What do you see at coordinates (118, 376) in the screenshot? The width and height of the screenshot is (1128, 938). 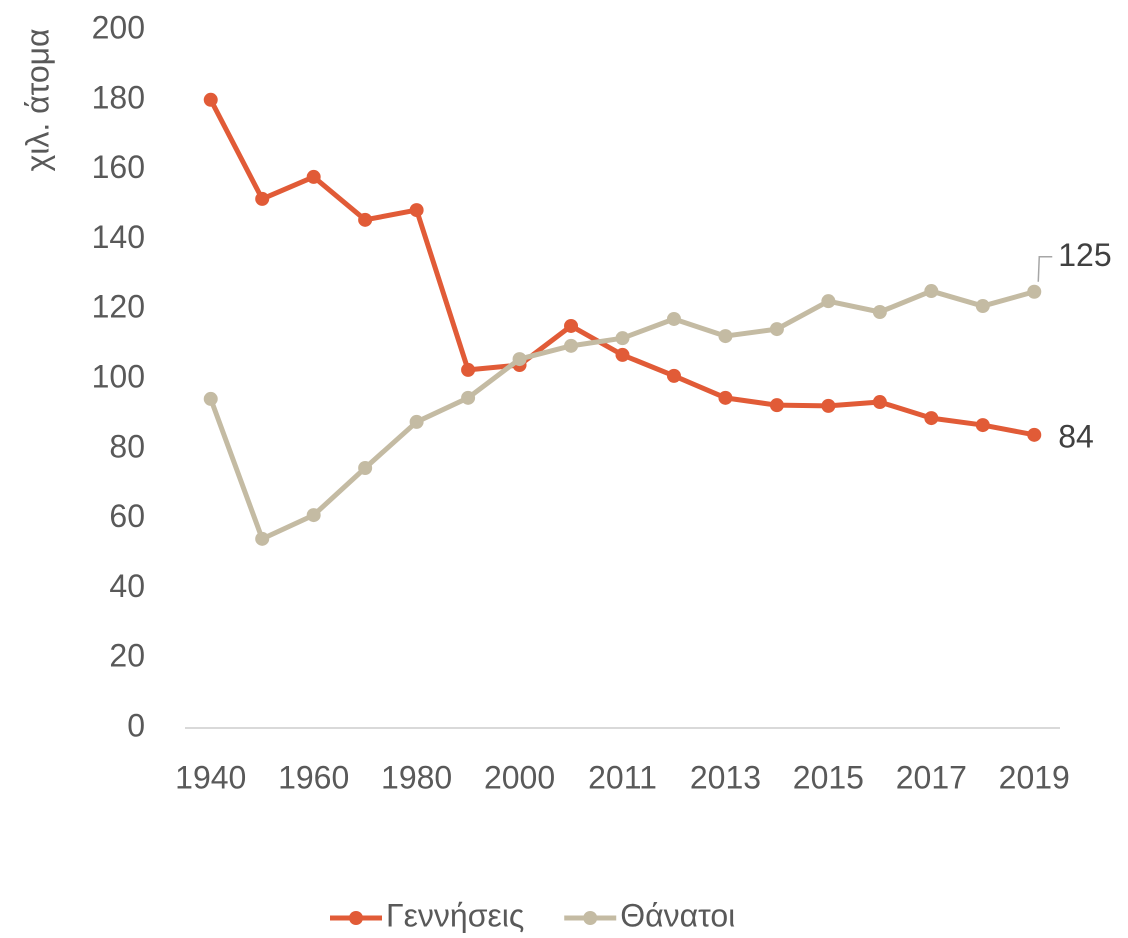 I see `y-tick-label: 100` at bounding box center [118, 376].